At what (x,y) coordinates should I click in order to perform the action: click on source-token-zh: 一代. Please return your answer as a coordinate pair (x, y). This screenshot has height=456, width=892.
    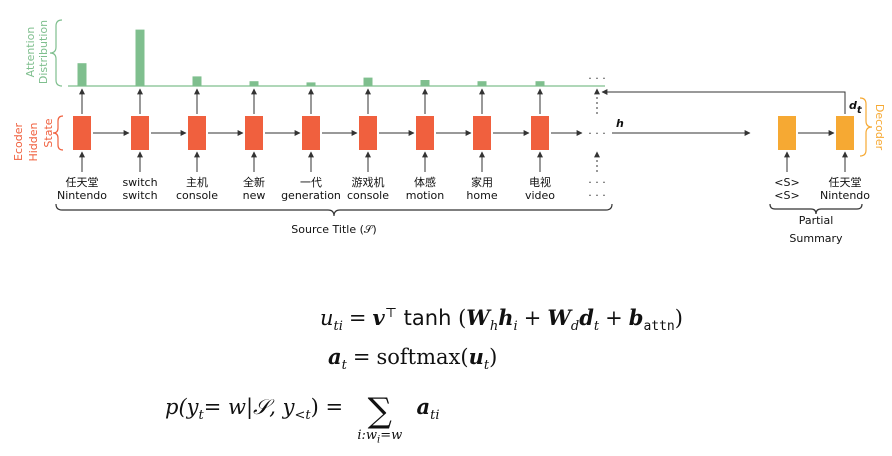
    Looking at the image, I should click on (311, 182).